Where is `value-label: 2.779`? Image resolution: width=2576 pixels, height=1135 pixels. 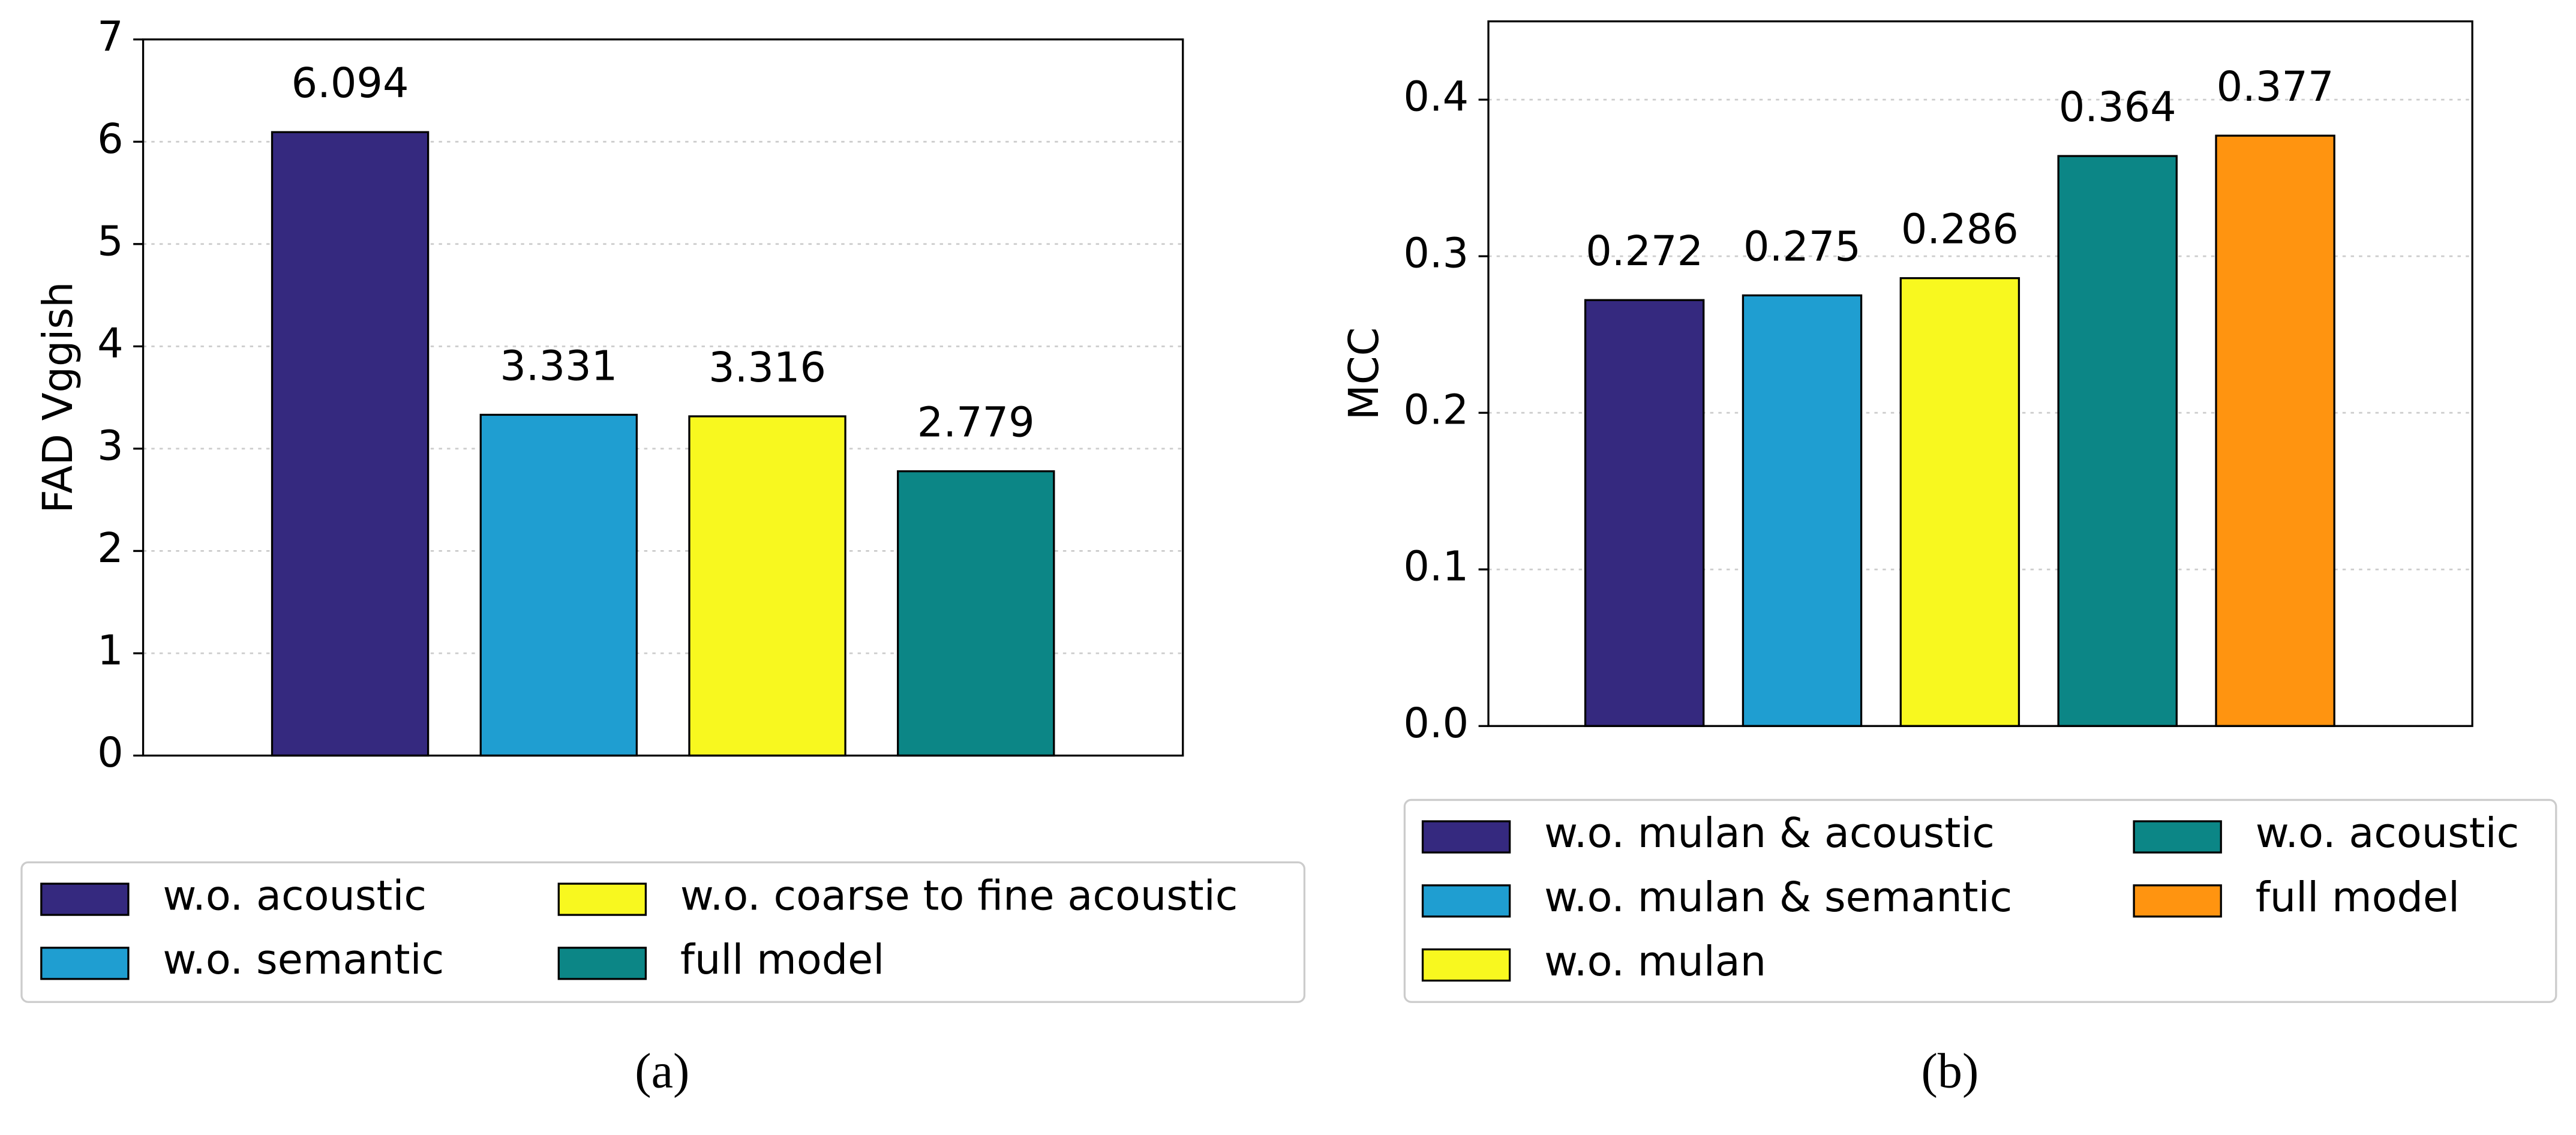 value-label: 2.779 is located at coordinates (976, 422).